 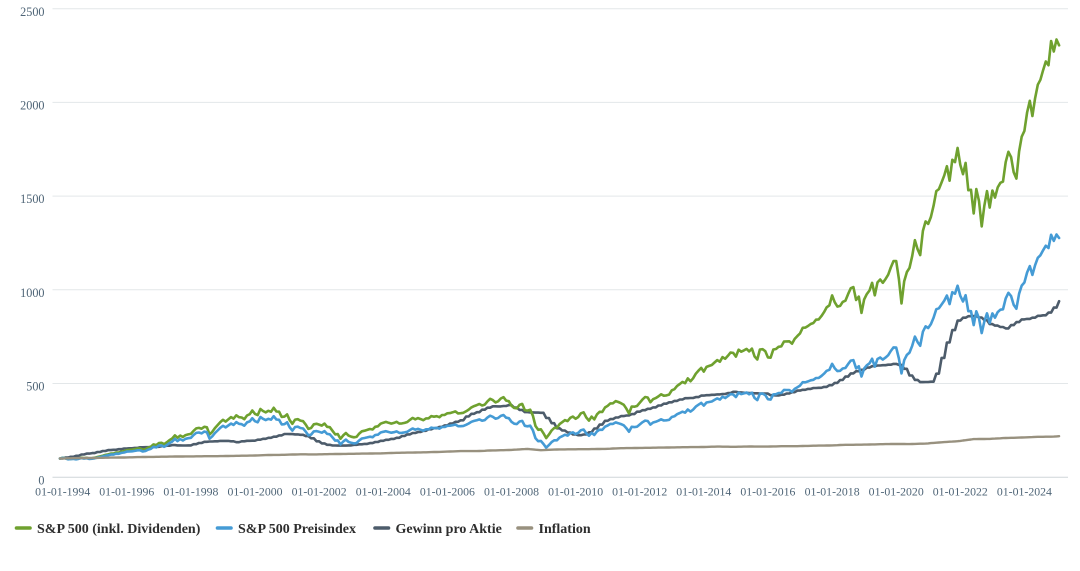 I want to click on svg-text: 01-01-2014, so click(x=703, y=492).